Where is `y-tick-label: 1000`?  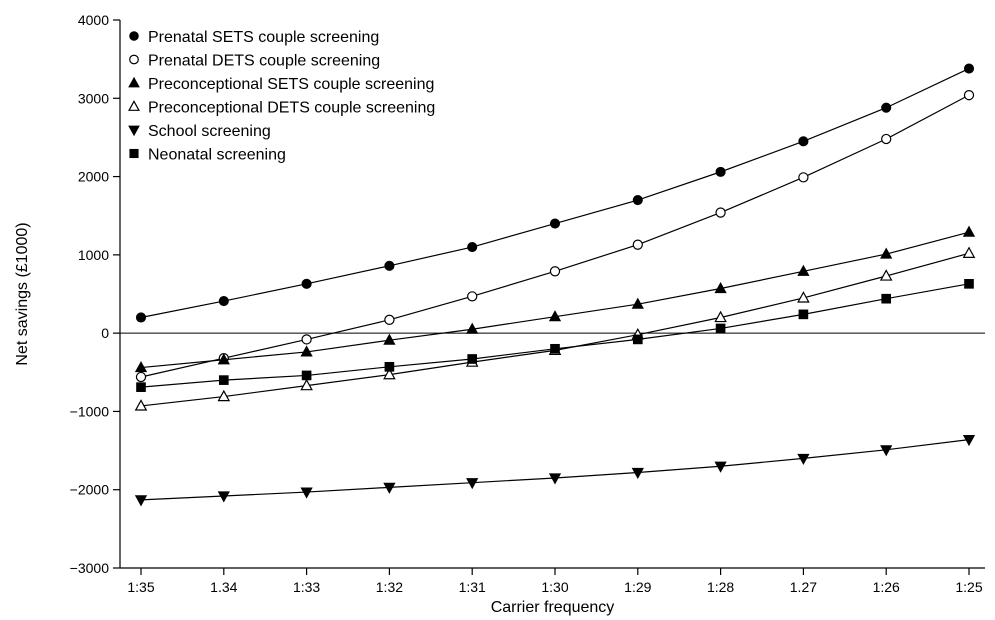
y-tick-label: 1000 is located at coordinates (93, 255).